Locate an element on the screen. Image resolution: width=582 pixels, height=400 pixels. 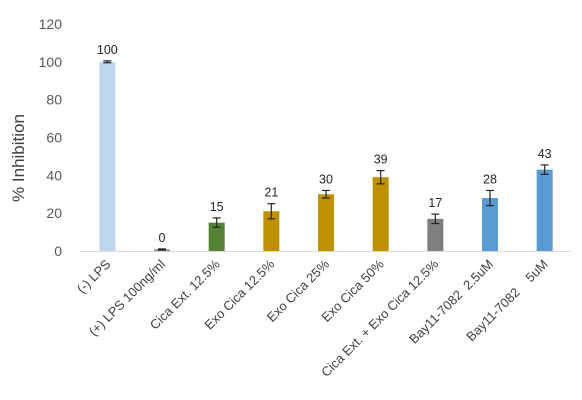
data-label: 17 is located at coordinates (435, 203).